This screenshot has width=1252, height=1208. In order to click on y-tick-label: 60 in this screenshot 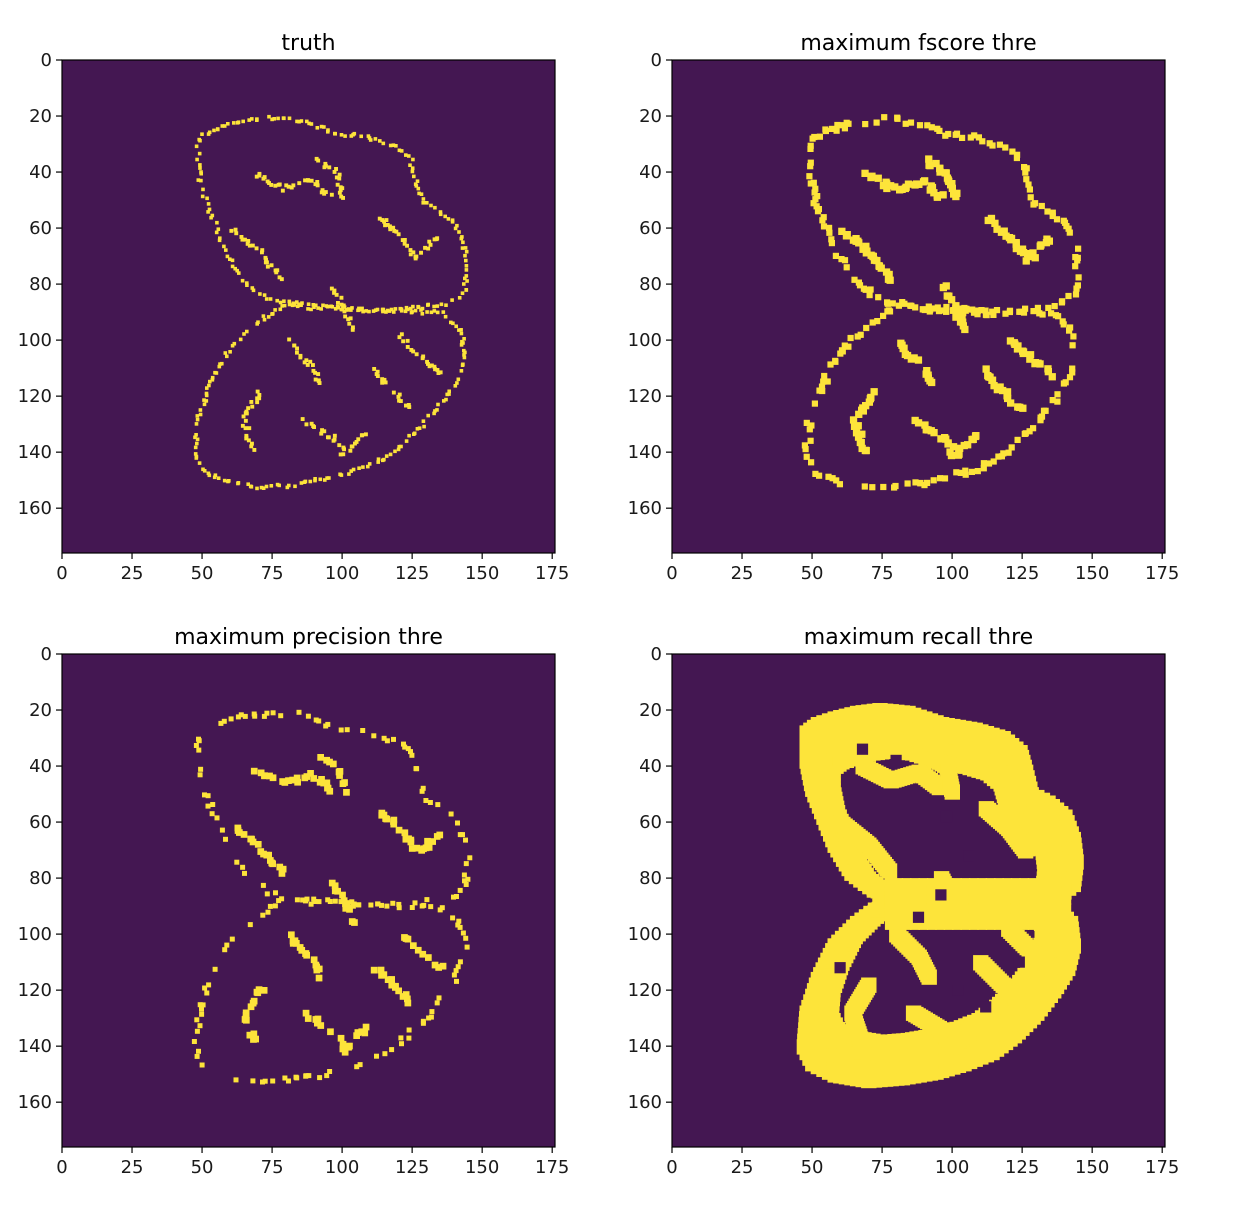, I will do `click(40, 822)`.